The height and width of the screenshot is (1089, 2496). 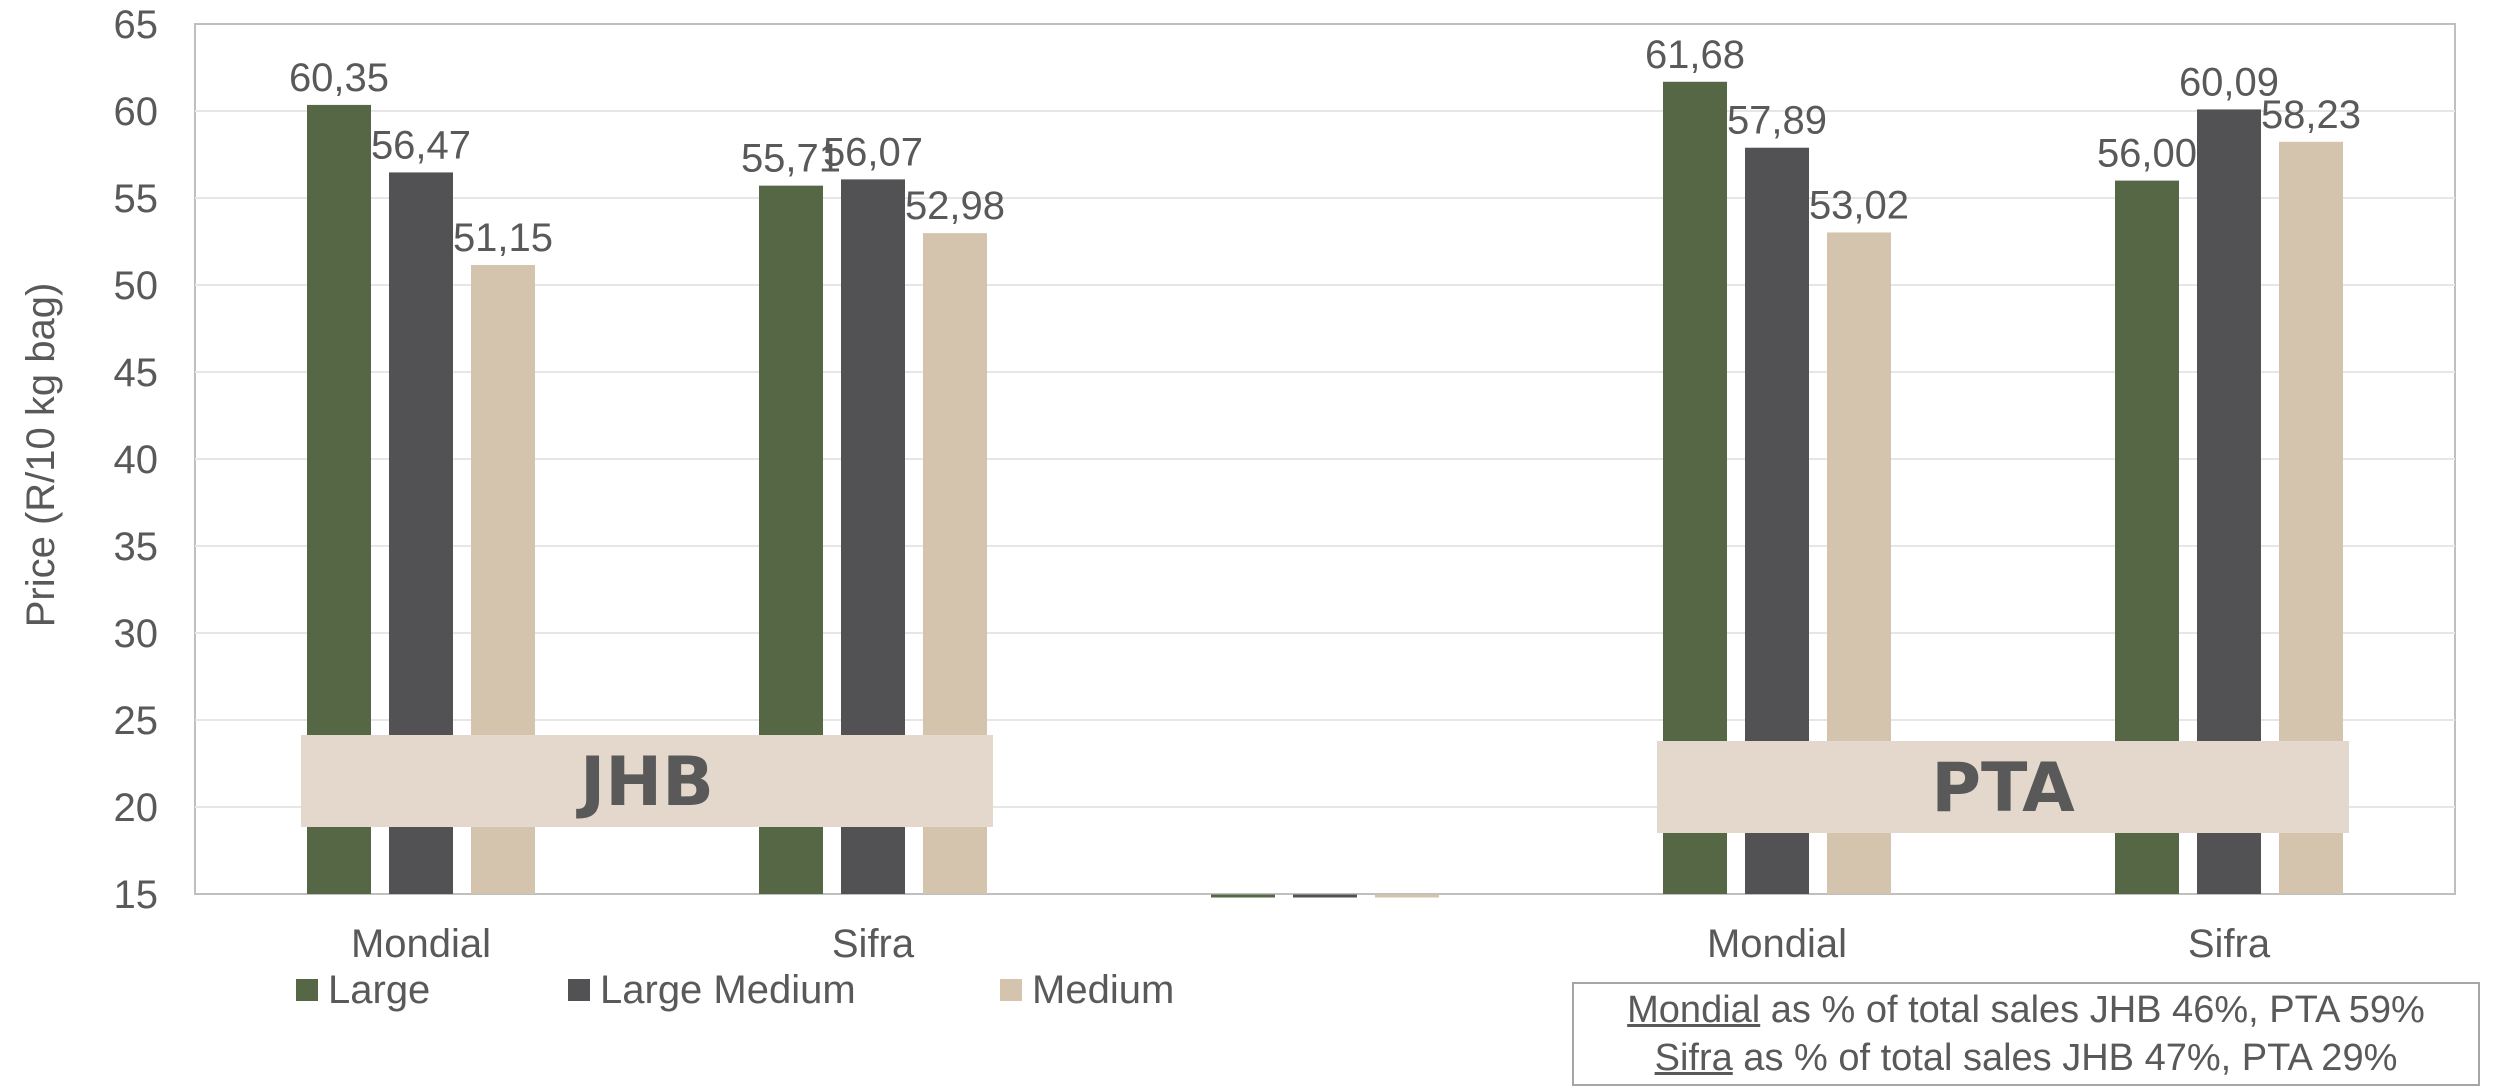 What do you see at coordinates (339, 78) in the screenshot?
I see `data-label: 60,35` at bounding box center [339, 78].